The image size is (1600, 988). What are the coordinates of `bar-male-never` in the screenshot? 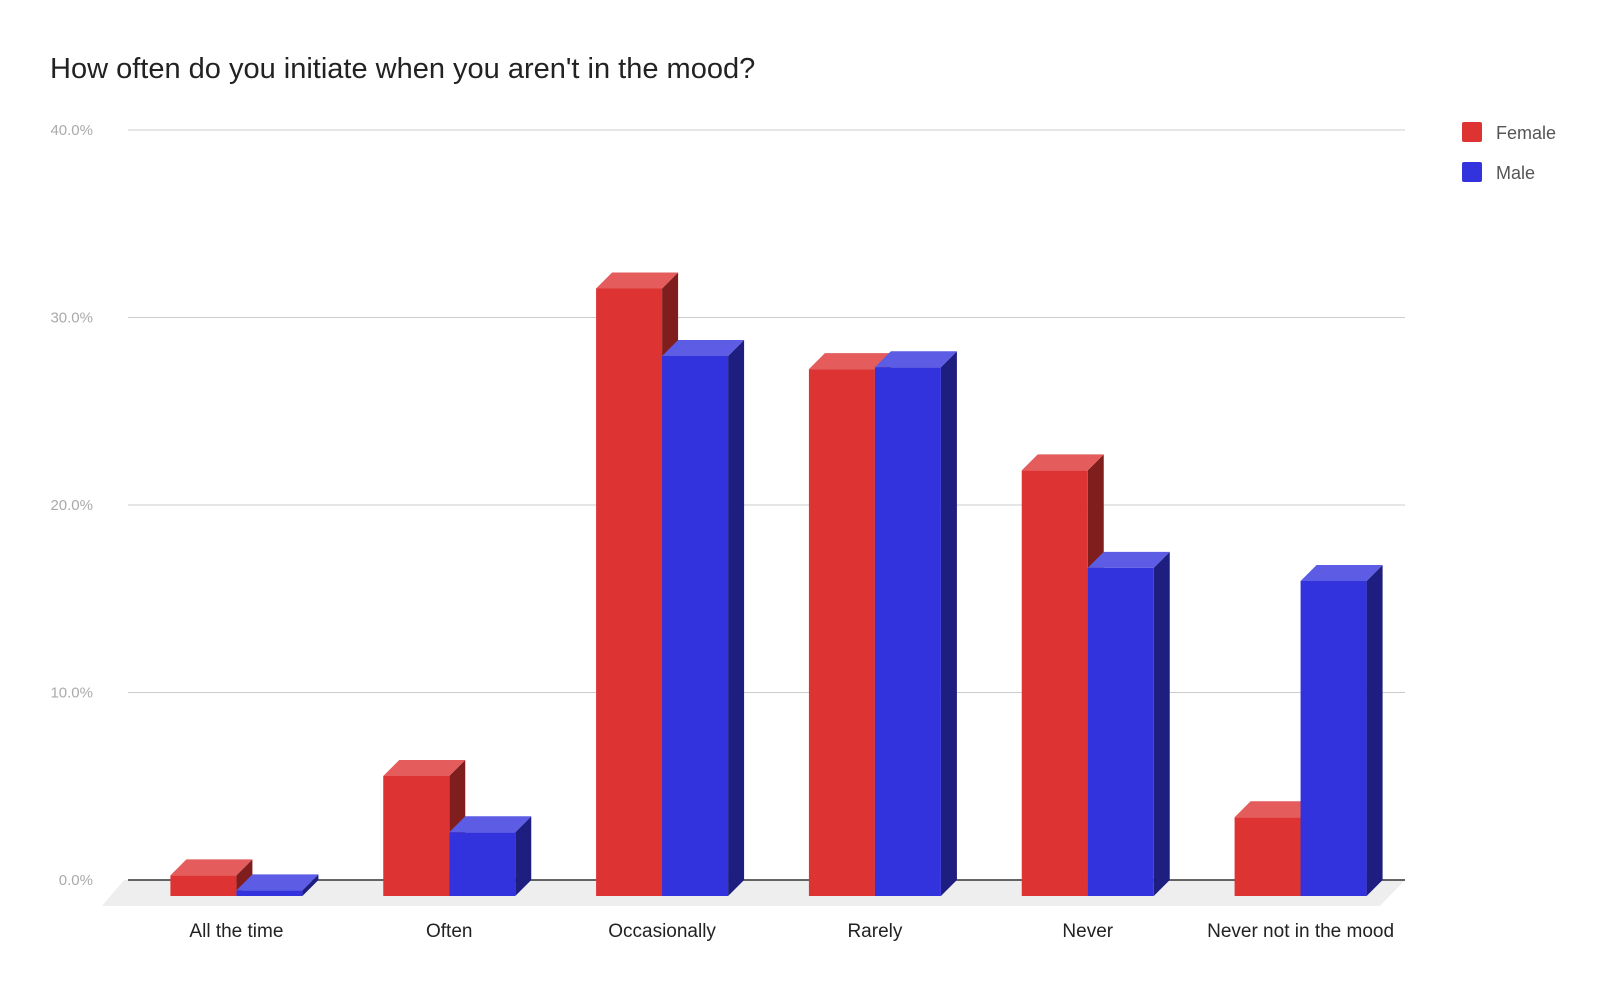 It's located at (1128, 723).